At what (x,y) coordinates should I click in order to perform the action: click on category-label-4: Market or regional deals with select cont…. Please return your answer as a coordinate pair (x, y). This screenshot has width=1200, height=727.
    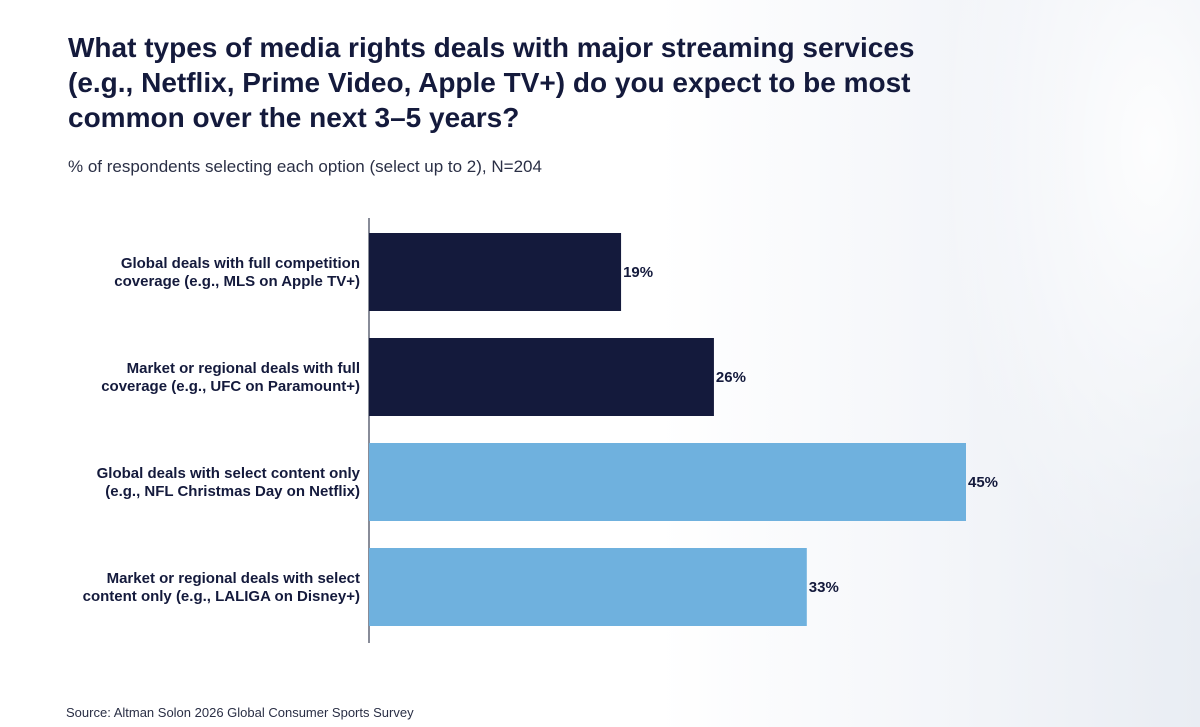
    Looking at the image, I should click on (221, 587).